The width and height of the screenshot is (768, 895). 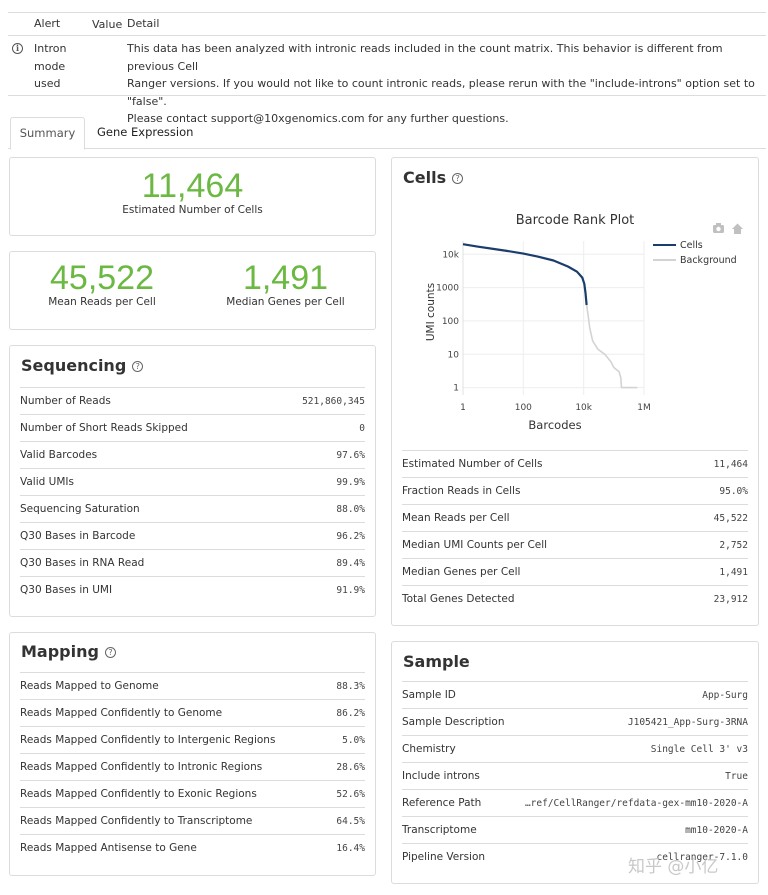 I want to click on sample-title: Sample, so click(x=436, y=661).